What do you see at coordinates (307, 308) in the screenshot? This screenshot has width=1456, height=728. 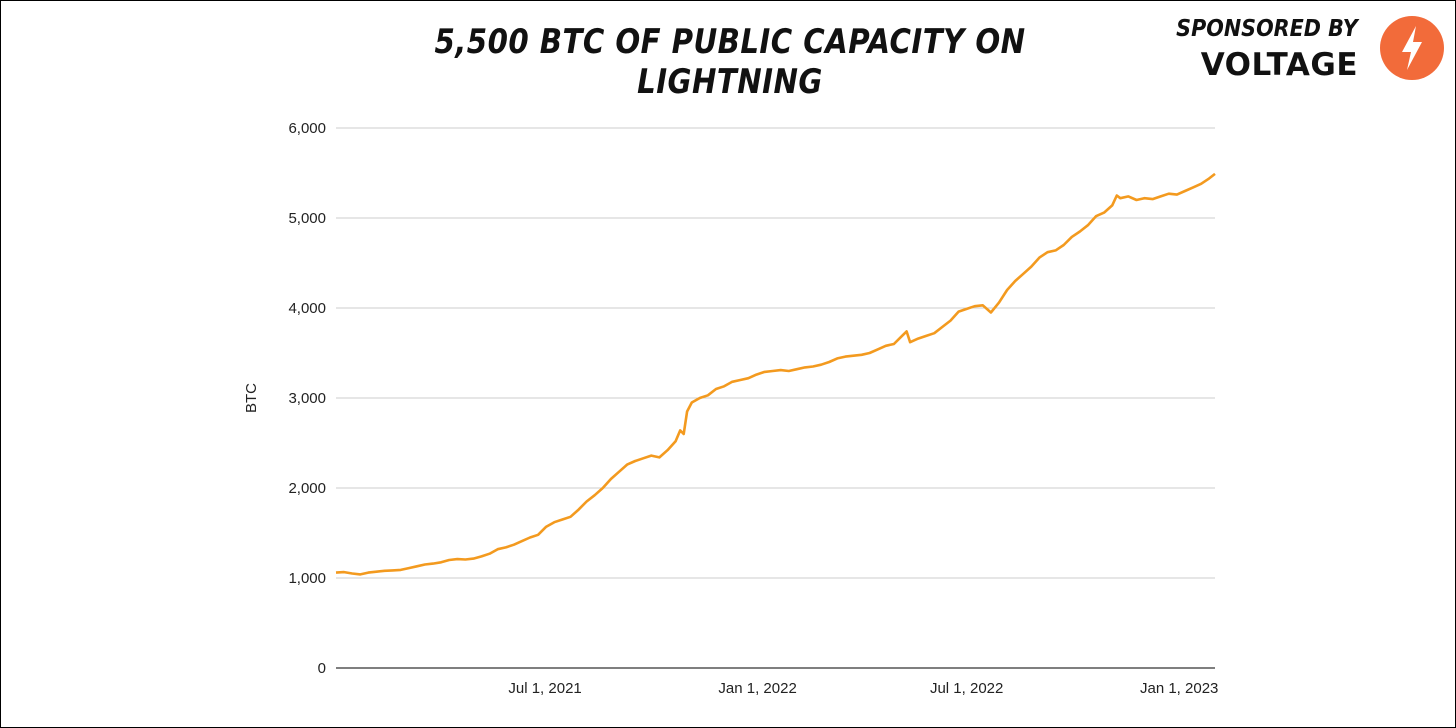 I see `y-tick-label: 4,000` at bounding box center [307, 308].